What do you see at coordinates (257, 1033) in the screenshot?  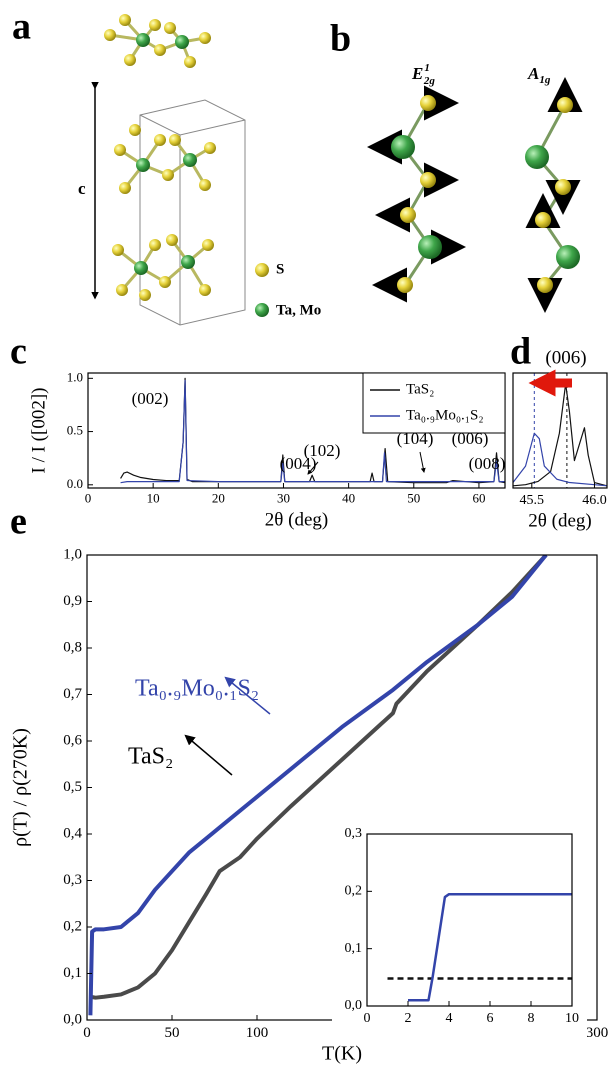 I see `x-tick-label: 100` at bounding box center [257, 1033].